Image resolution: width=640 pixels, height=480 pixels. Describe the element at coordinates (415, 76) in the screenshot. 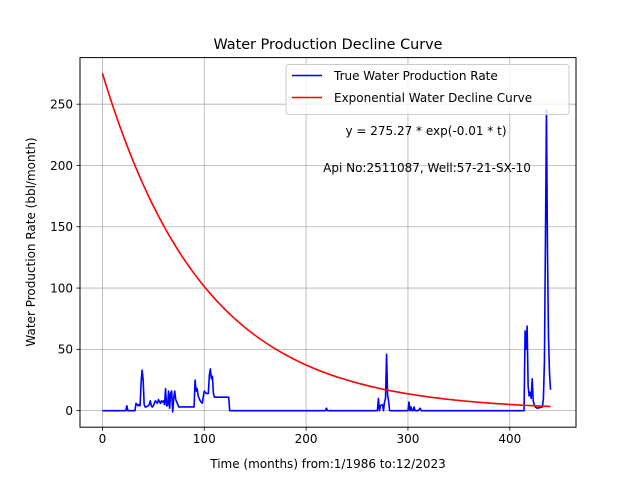

I see `legend-label-true-rate: True Water Production Rate` at that location.